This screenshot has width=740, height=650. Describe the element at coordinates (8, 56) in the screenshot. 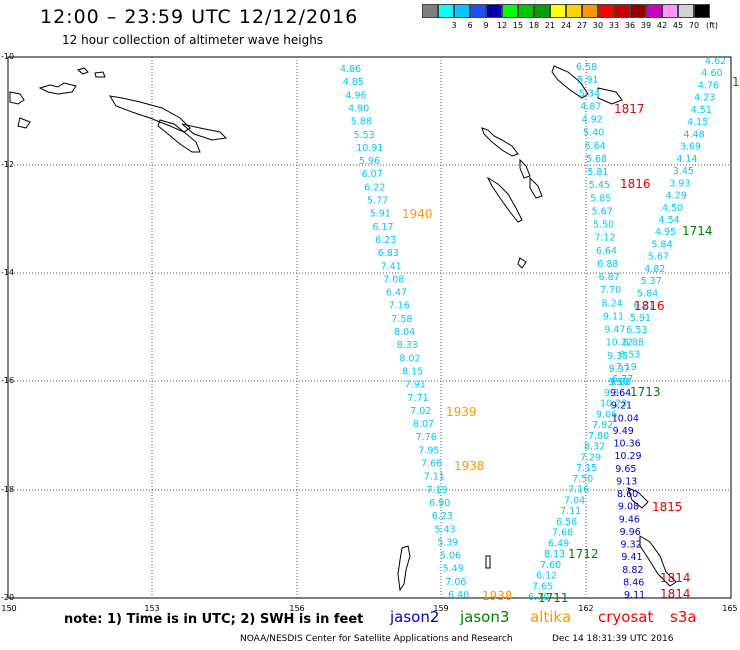

I see `lat-label-10: -10` at that location.